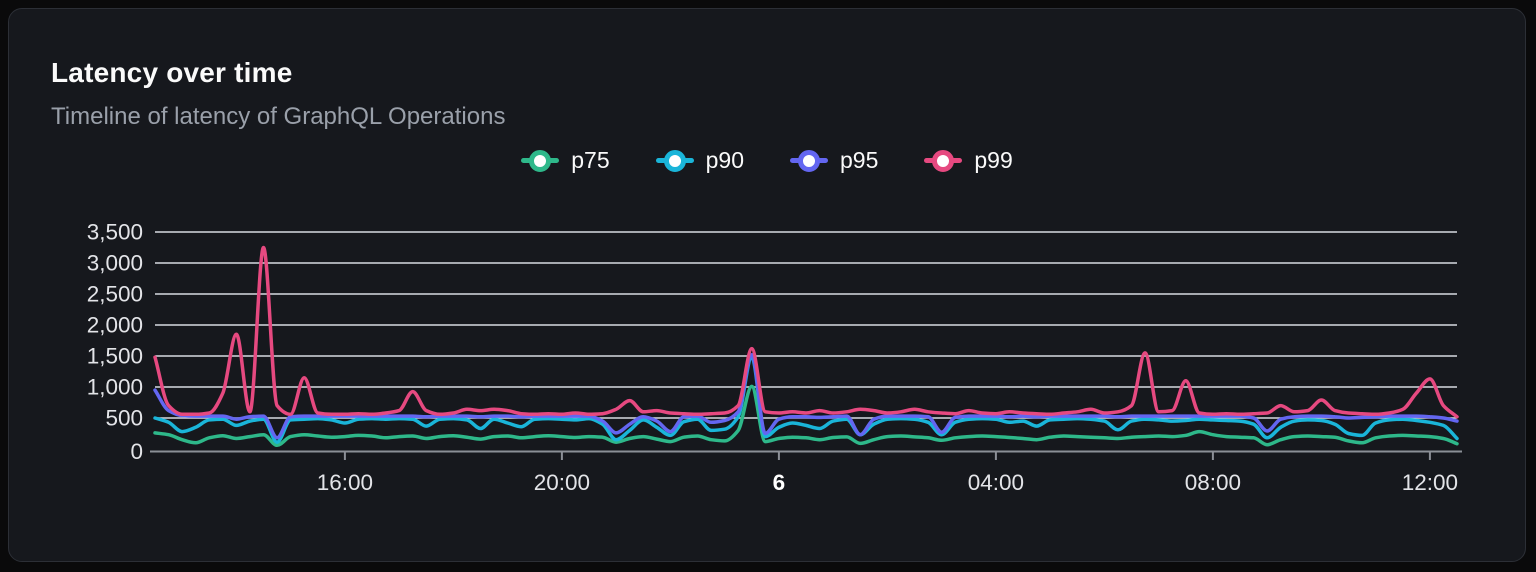  Describe the element at coordinates (562, 482) in the screenshot. I see `x-axis-label-20:00: 20:00` at that location.